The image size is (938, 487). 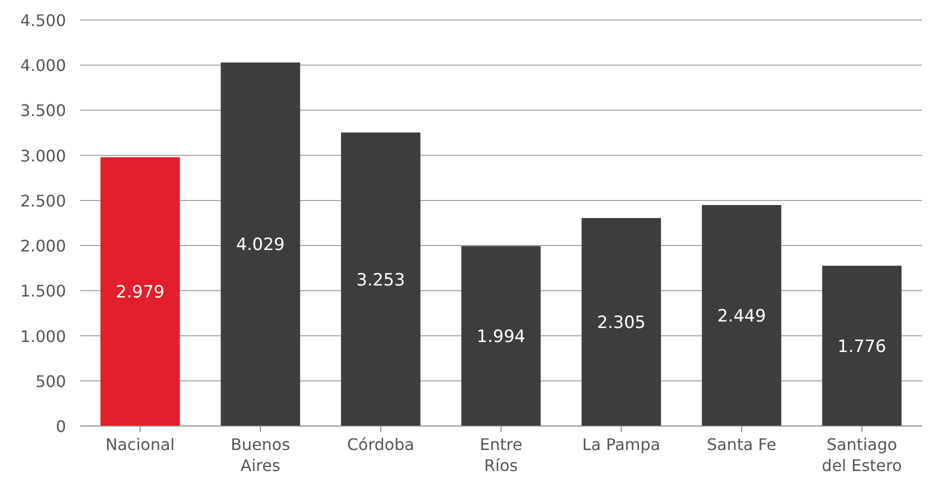 I want to click on x-tick-label: La Pampa, so click(x=621, y=444).